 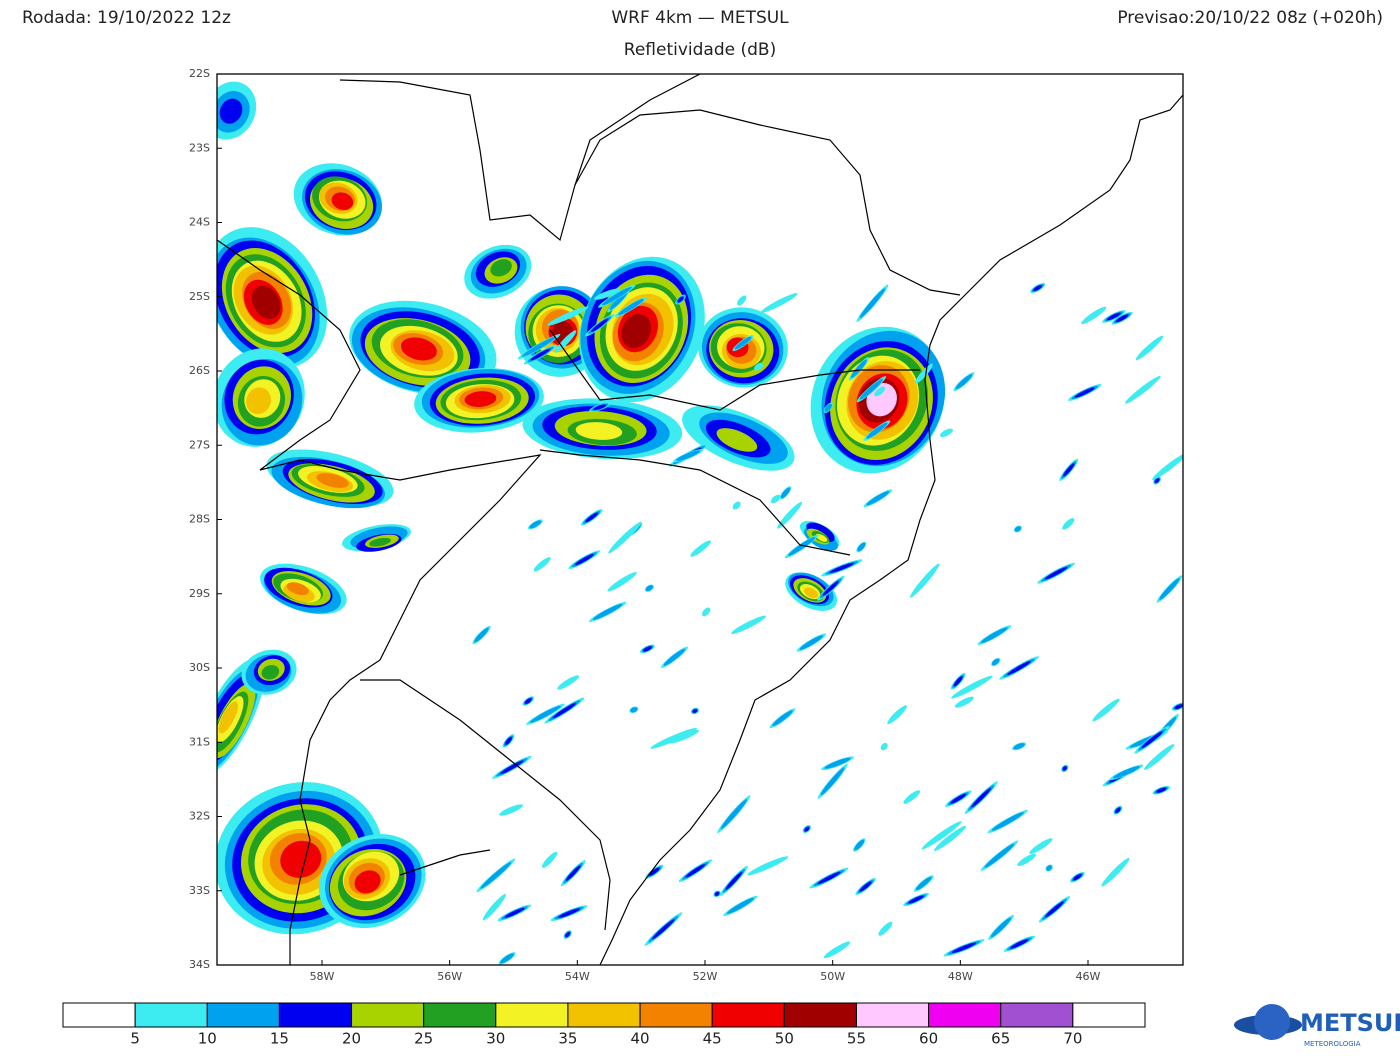 What do you see at coordinates (767, 202) in the screenshot?
I see `state-border` at bounding box center [767, 202].